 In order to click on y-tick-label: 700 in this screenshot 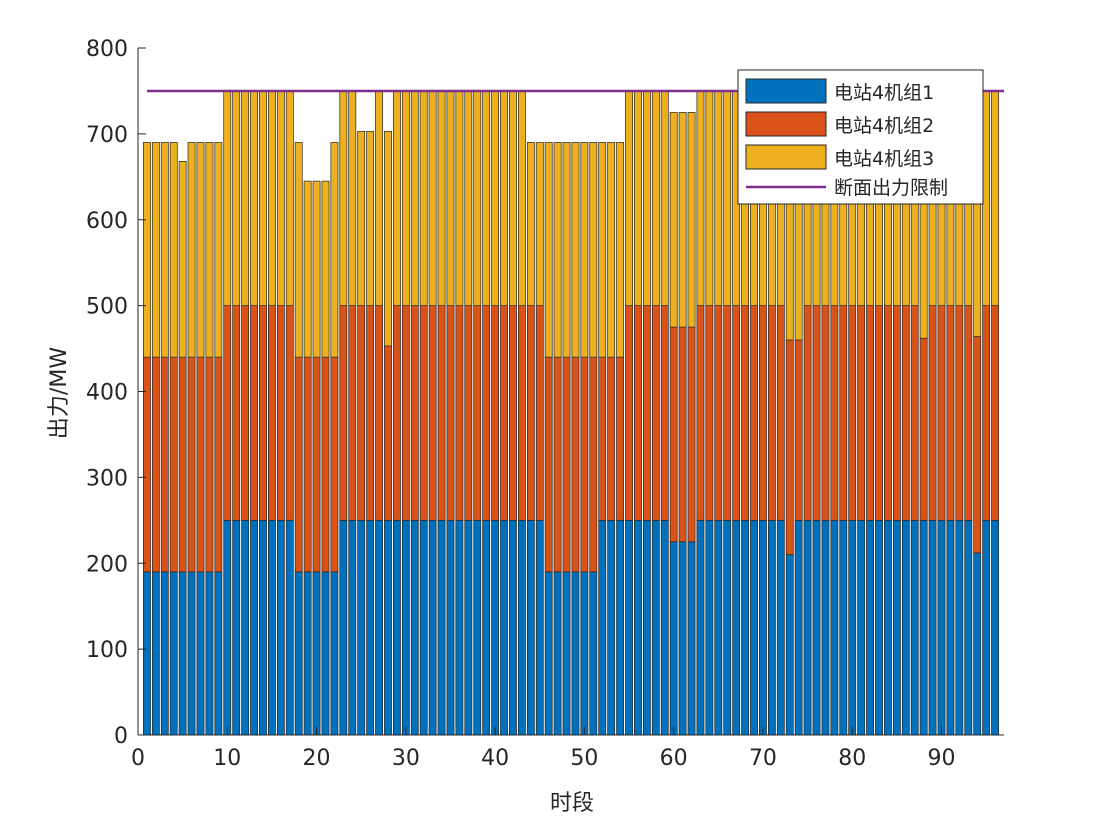, I will do `click(107, 135)`.